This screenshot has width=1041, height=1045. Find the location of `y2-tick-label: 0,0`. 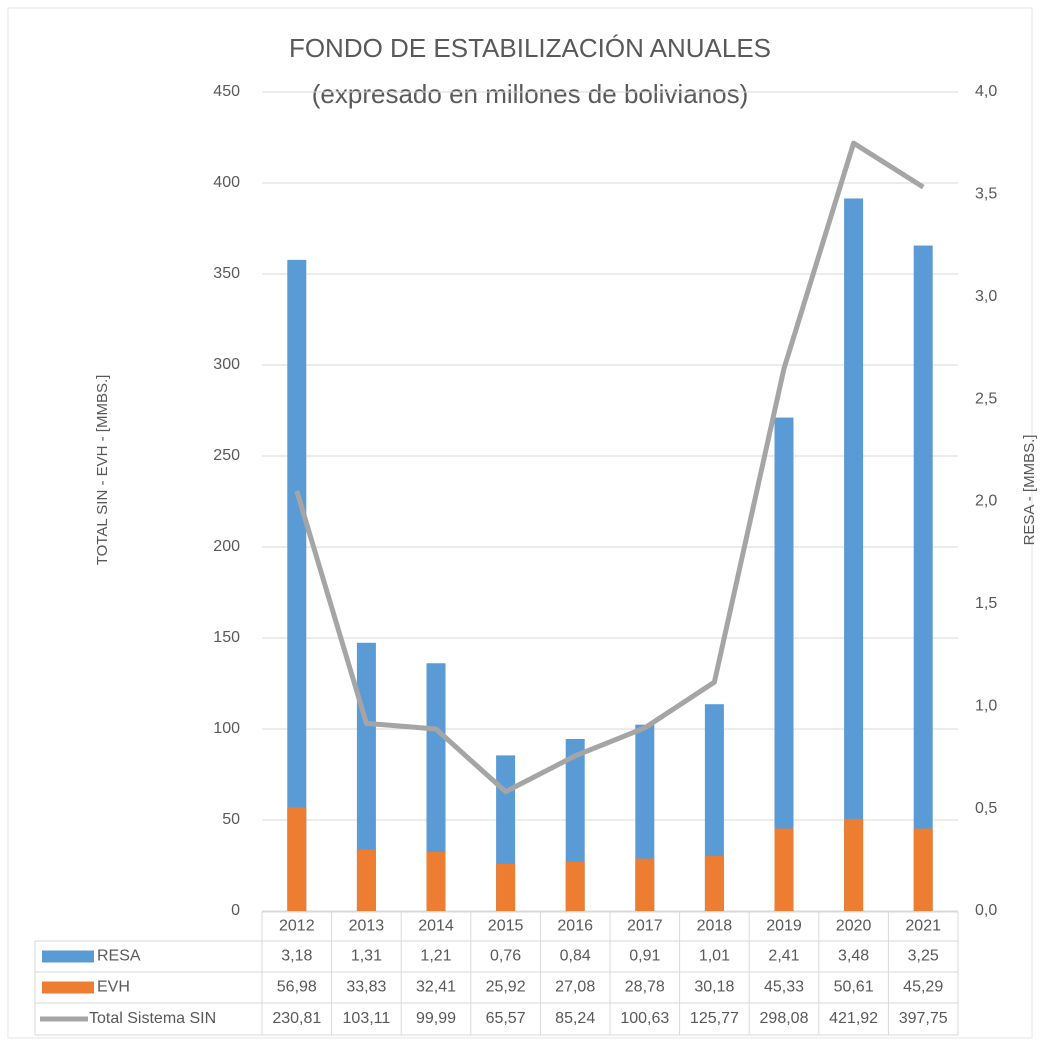

y2-tick-label: 0,0 is located at coordinates (986, 910).